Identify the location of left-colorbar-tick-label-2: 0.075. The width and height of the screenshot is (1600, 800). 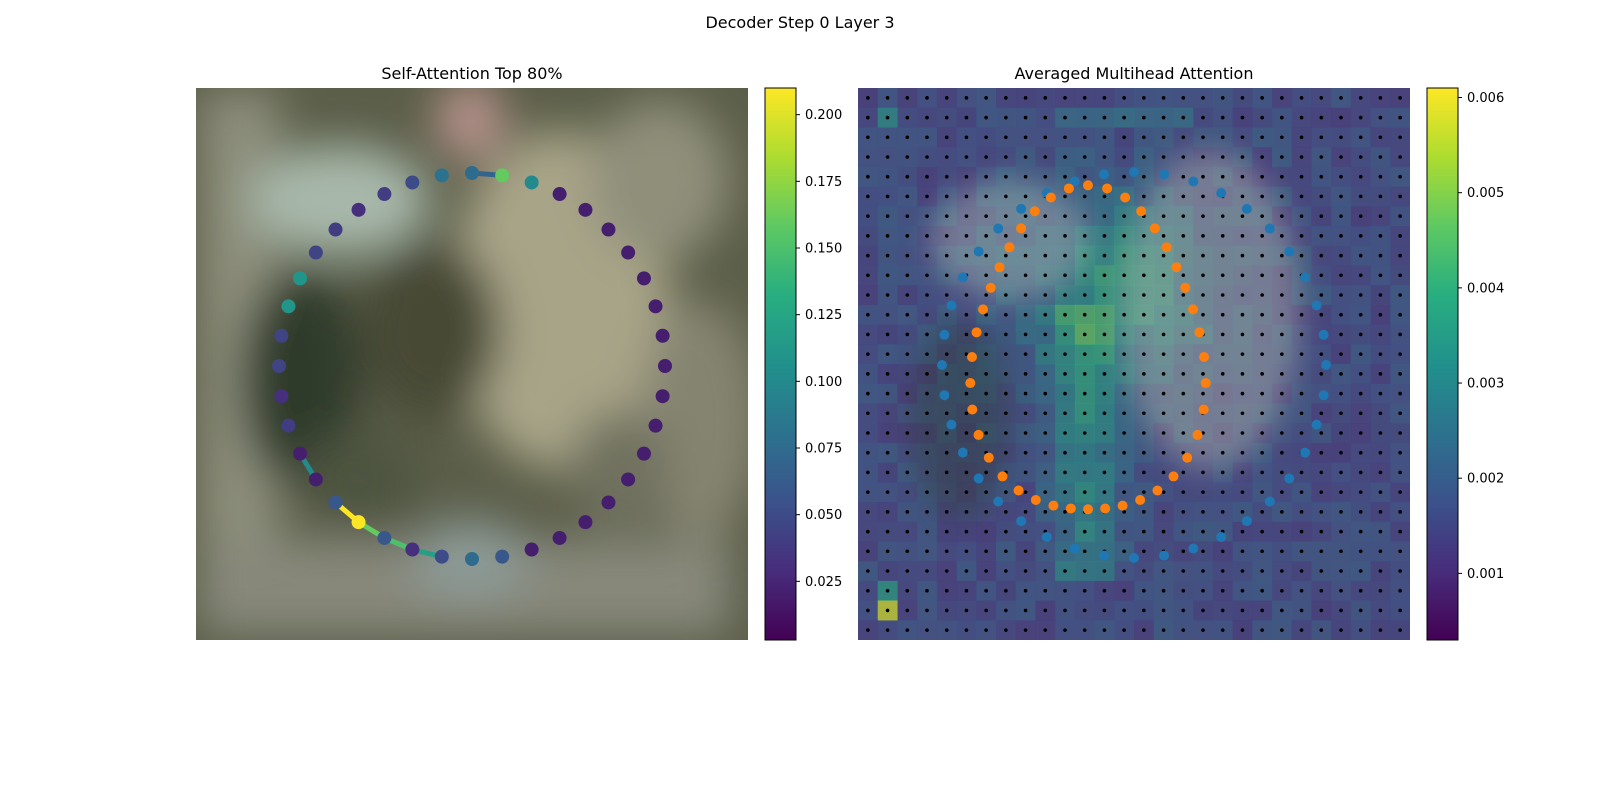
(823, 449).